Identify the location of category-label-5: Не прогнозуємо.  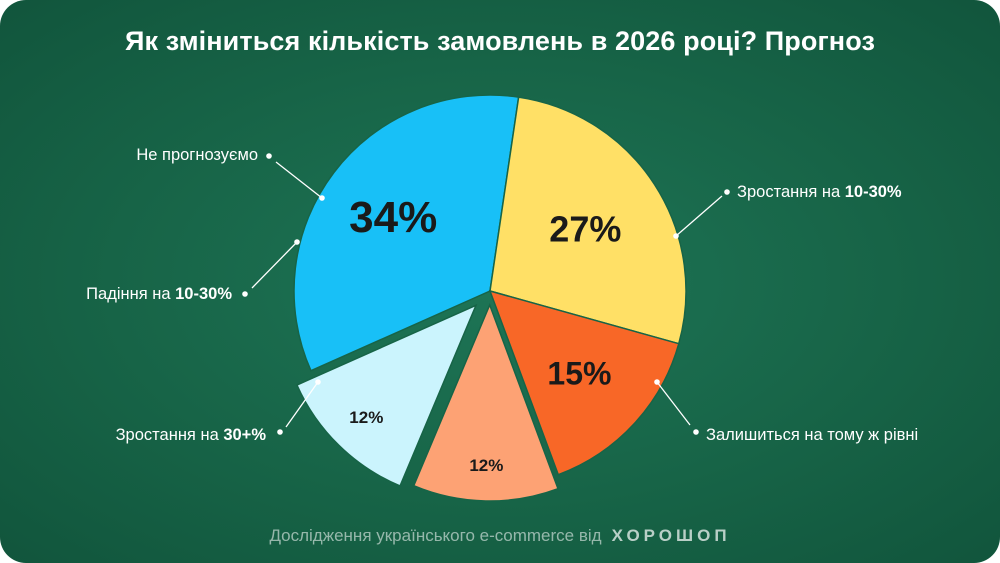
(197, 155).